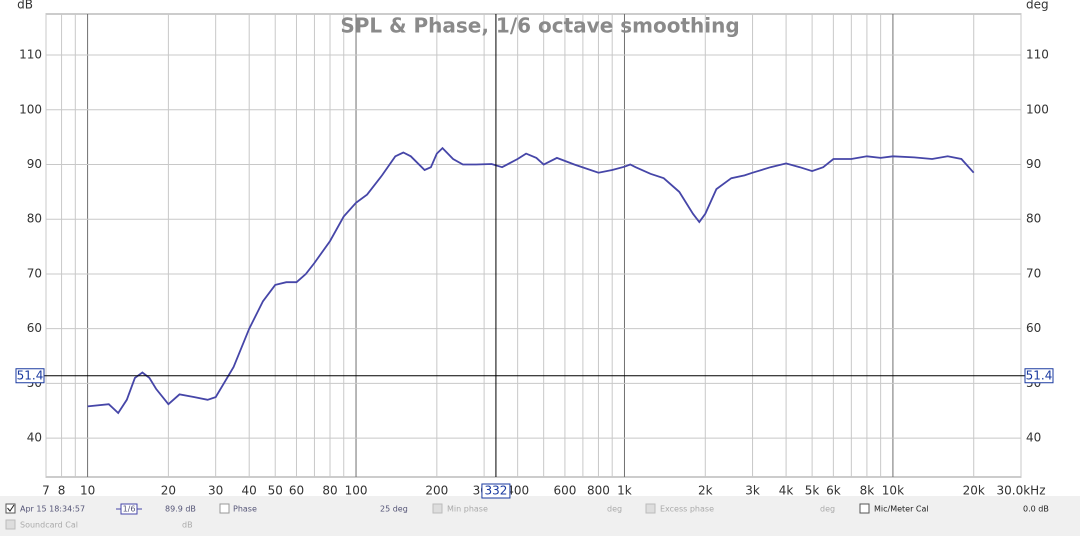 The image size is (1080, 540). Describe the element at coordinates (1036, 509) in the screenshot. I see `mic-cal-value: 0.0 dB` at that location.